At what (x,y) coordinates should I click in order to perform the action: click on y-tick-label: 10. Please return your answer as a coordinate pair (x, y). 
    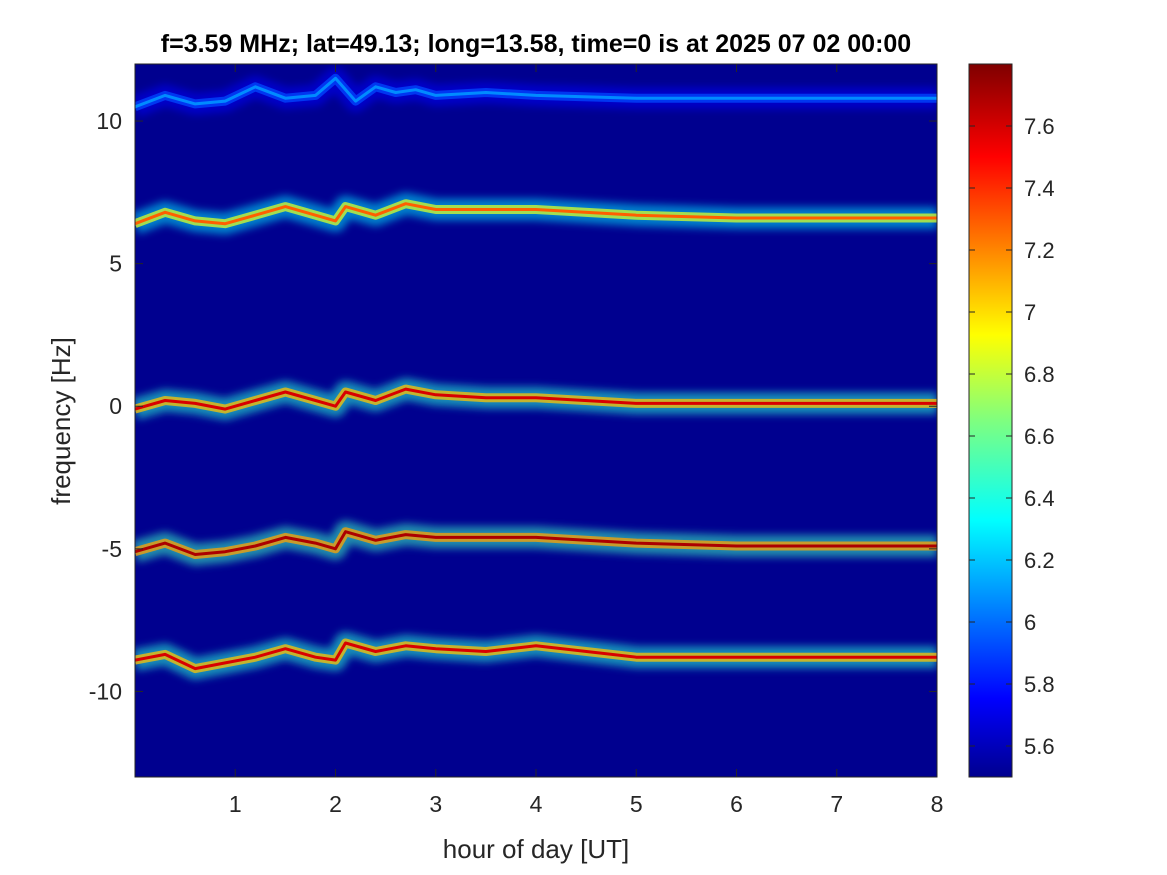
    Looking at the image, I should click on (109, 121).